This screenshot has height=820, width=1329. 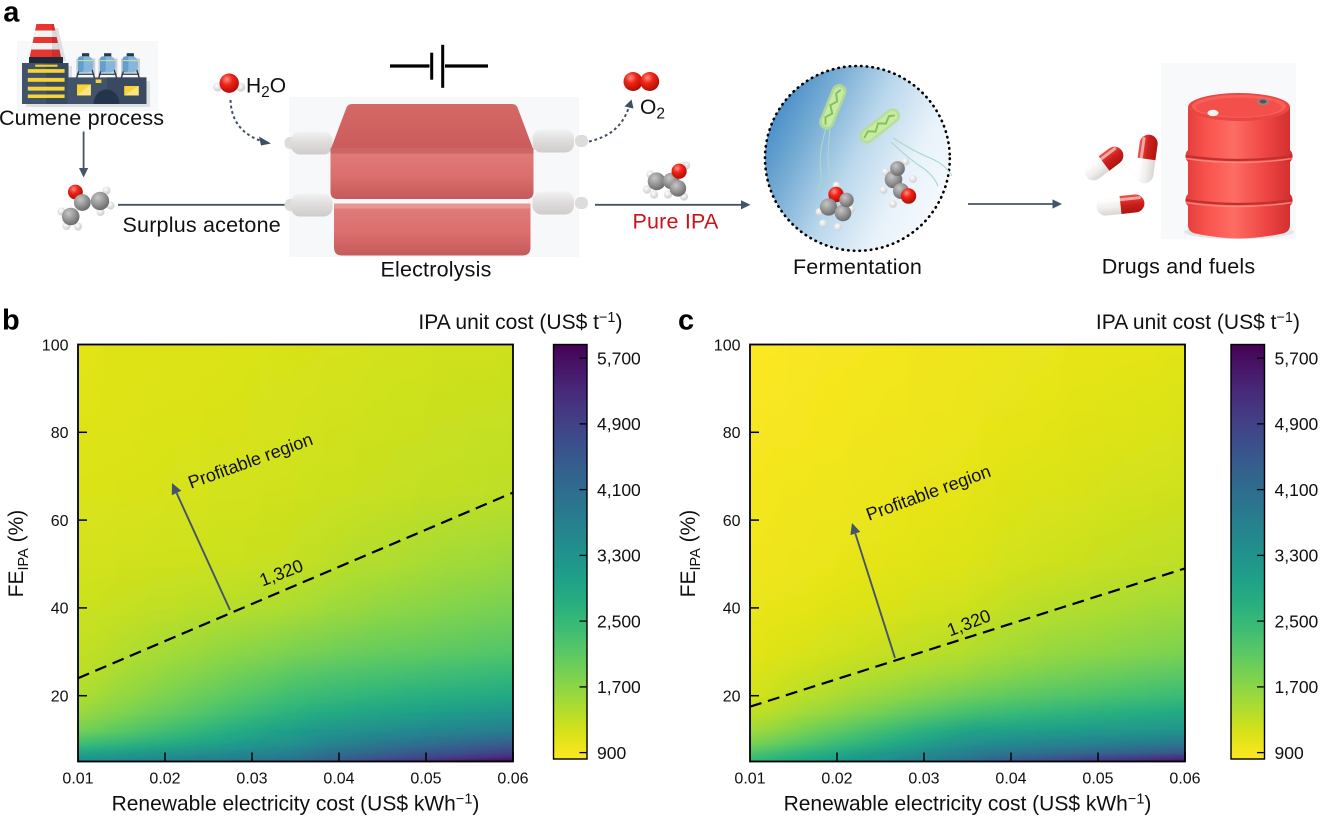 I want to click on svg-text: Pure IPA, so click(x=675, y=222).